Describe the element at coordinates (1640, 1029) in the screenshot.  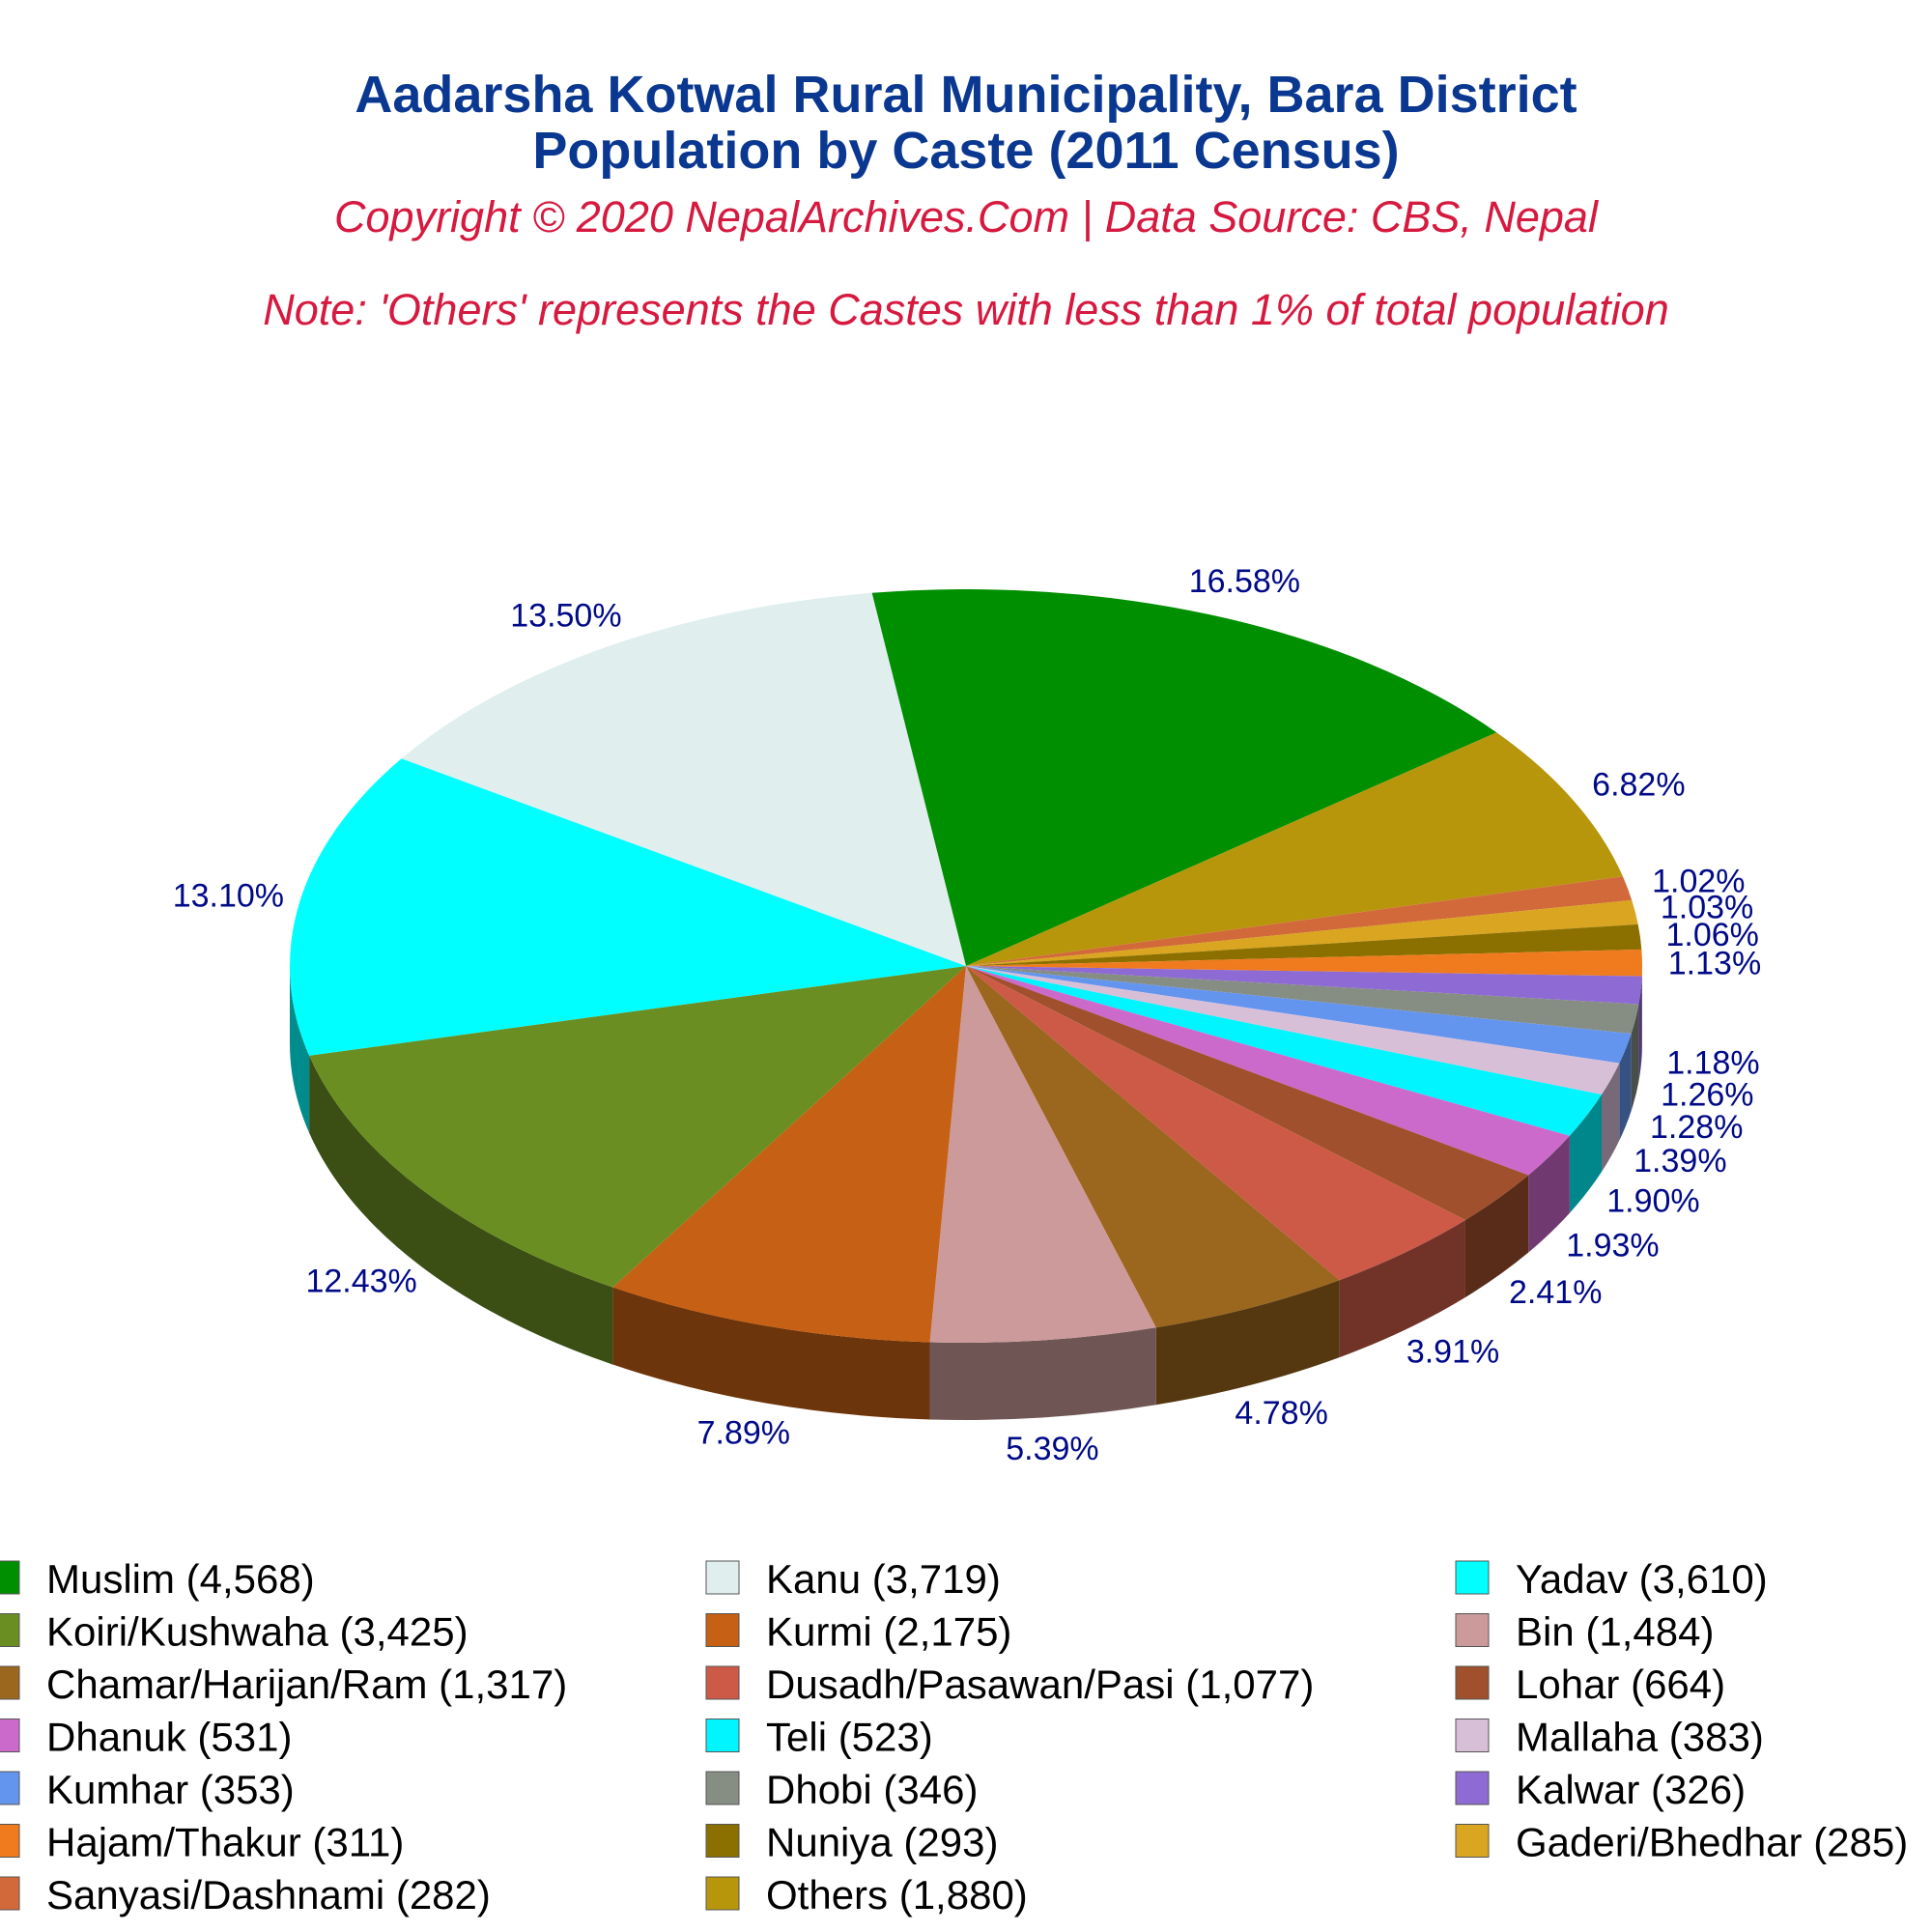
I see `slice-side-kalwar` at that location.